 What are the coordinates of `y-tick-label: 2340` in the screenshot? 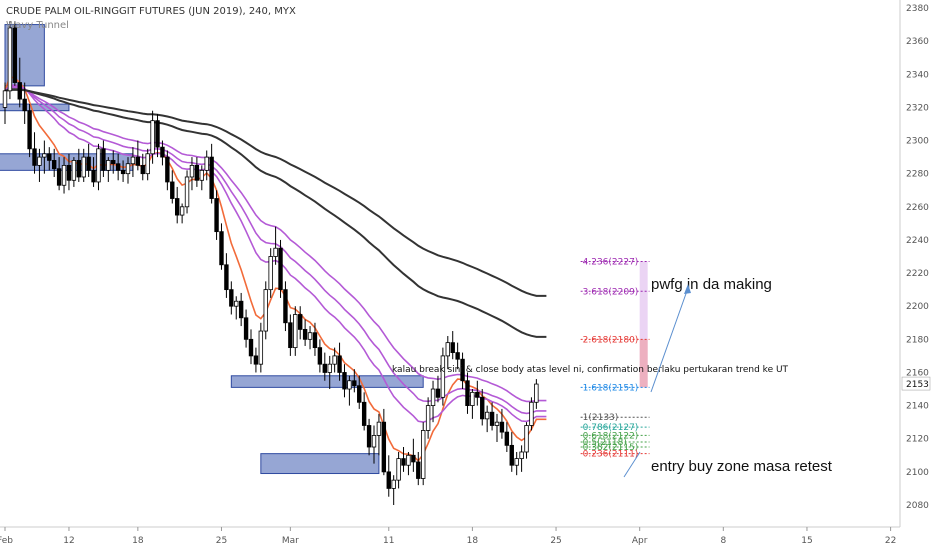 It's located at (917, 75).